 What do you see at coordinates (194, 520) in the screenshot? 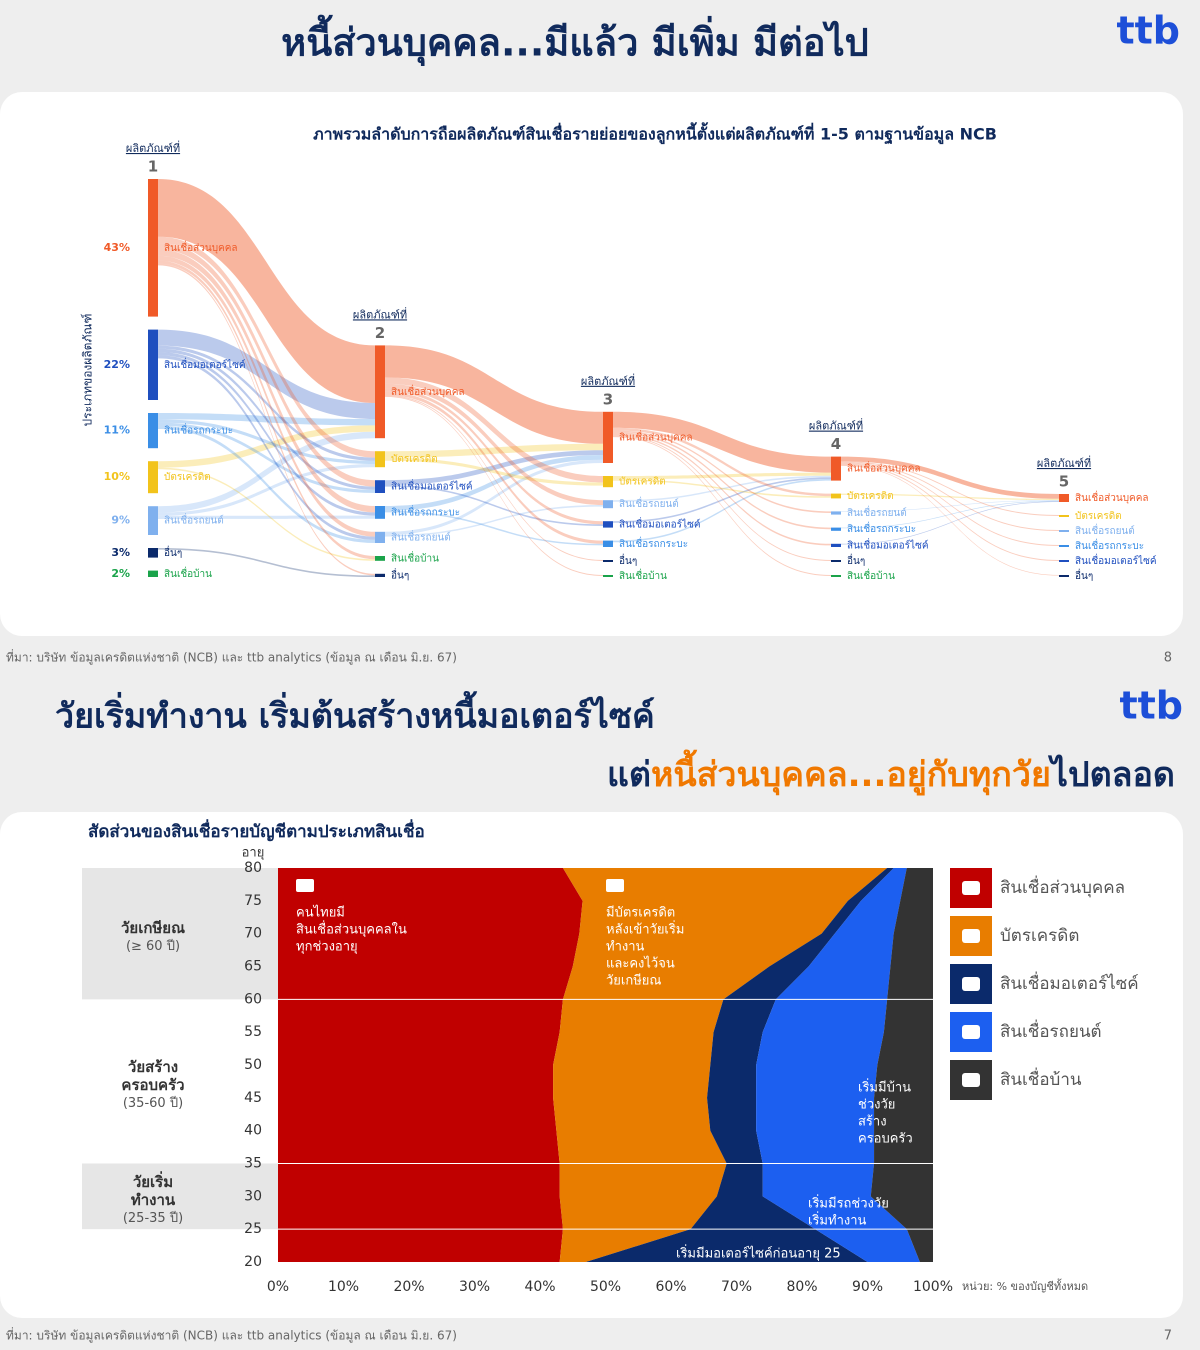
I see `node-label: สินเชื่อรถยนต์` at bounding box center [194, 520].